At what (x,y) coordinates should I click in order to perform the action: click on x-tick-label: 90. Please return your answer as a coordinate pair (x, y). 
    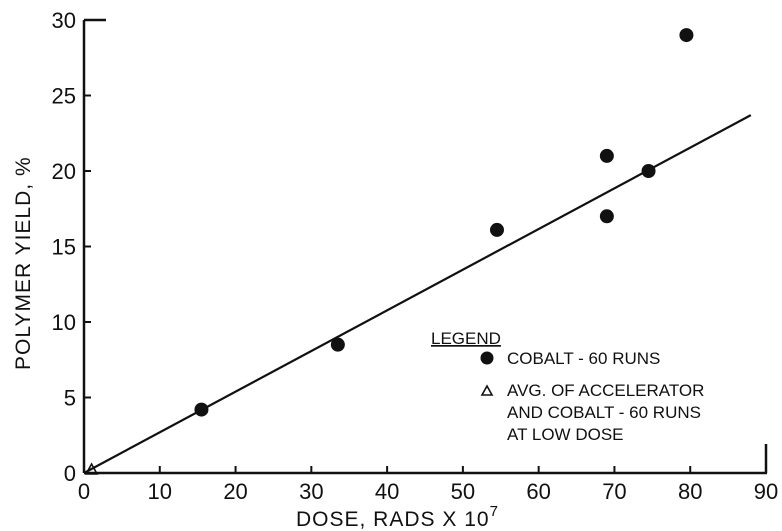
    Looking at the image, I should click on (766, 491).